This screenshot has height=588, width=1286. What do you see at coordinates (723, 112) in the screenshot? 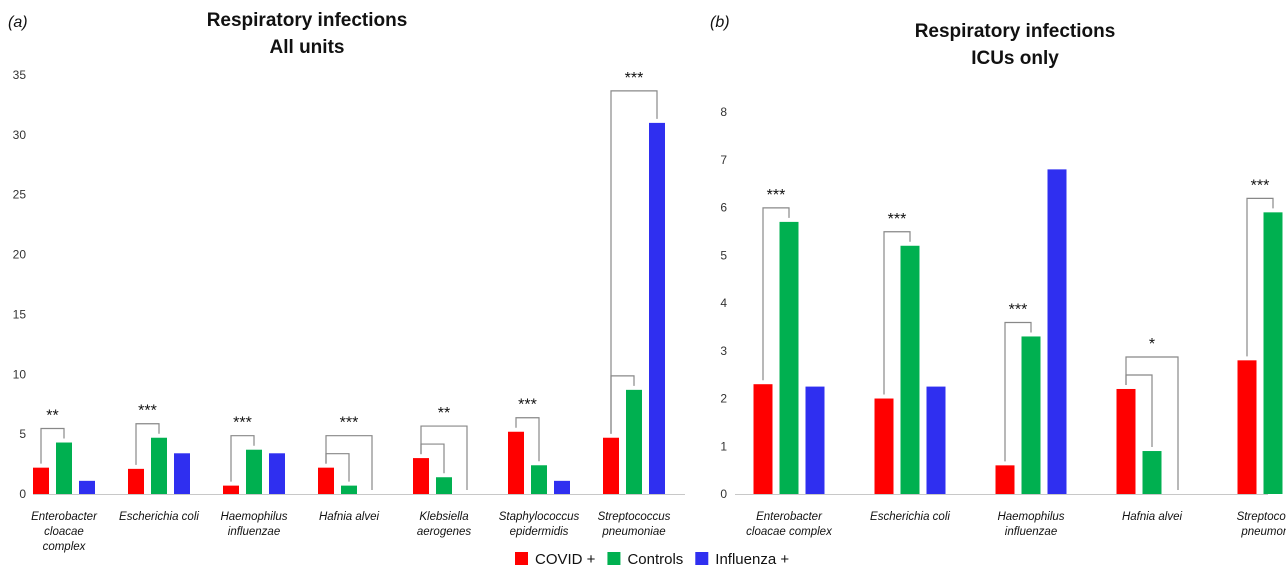
I see `y-tick-label: 8` at bounding box center [723, 112].